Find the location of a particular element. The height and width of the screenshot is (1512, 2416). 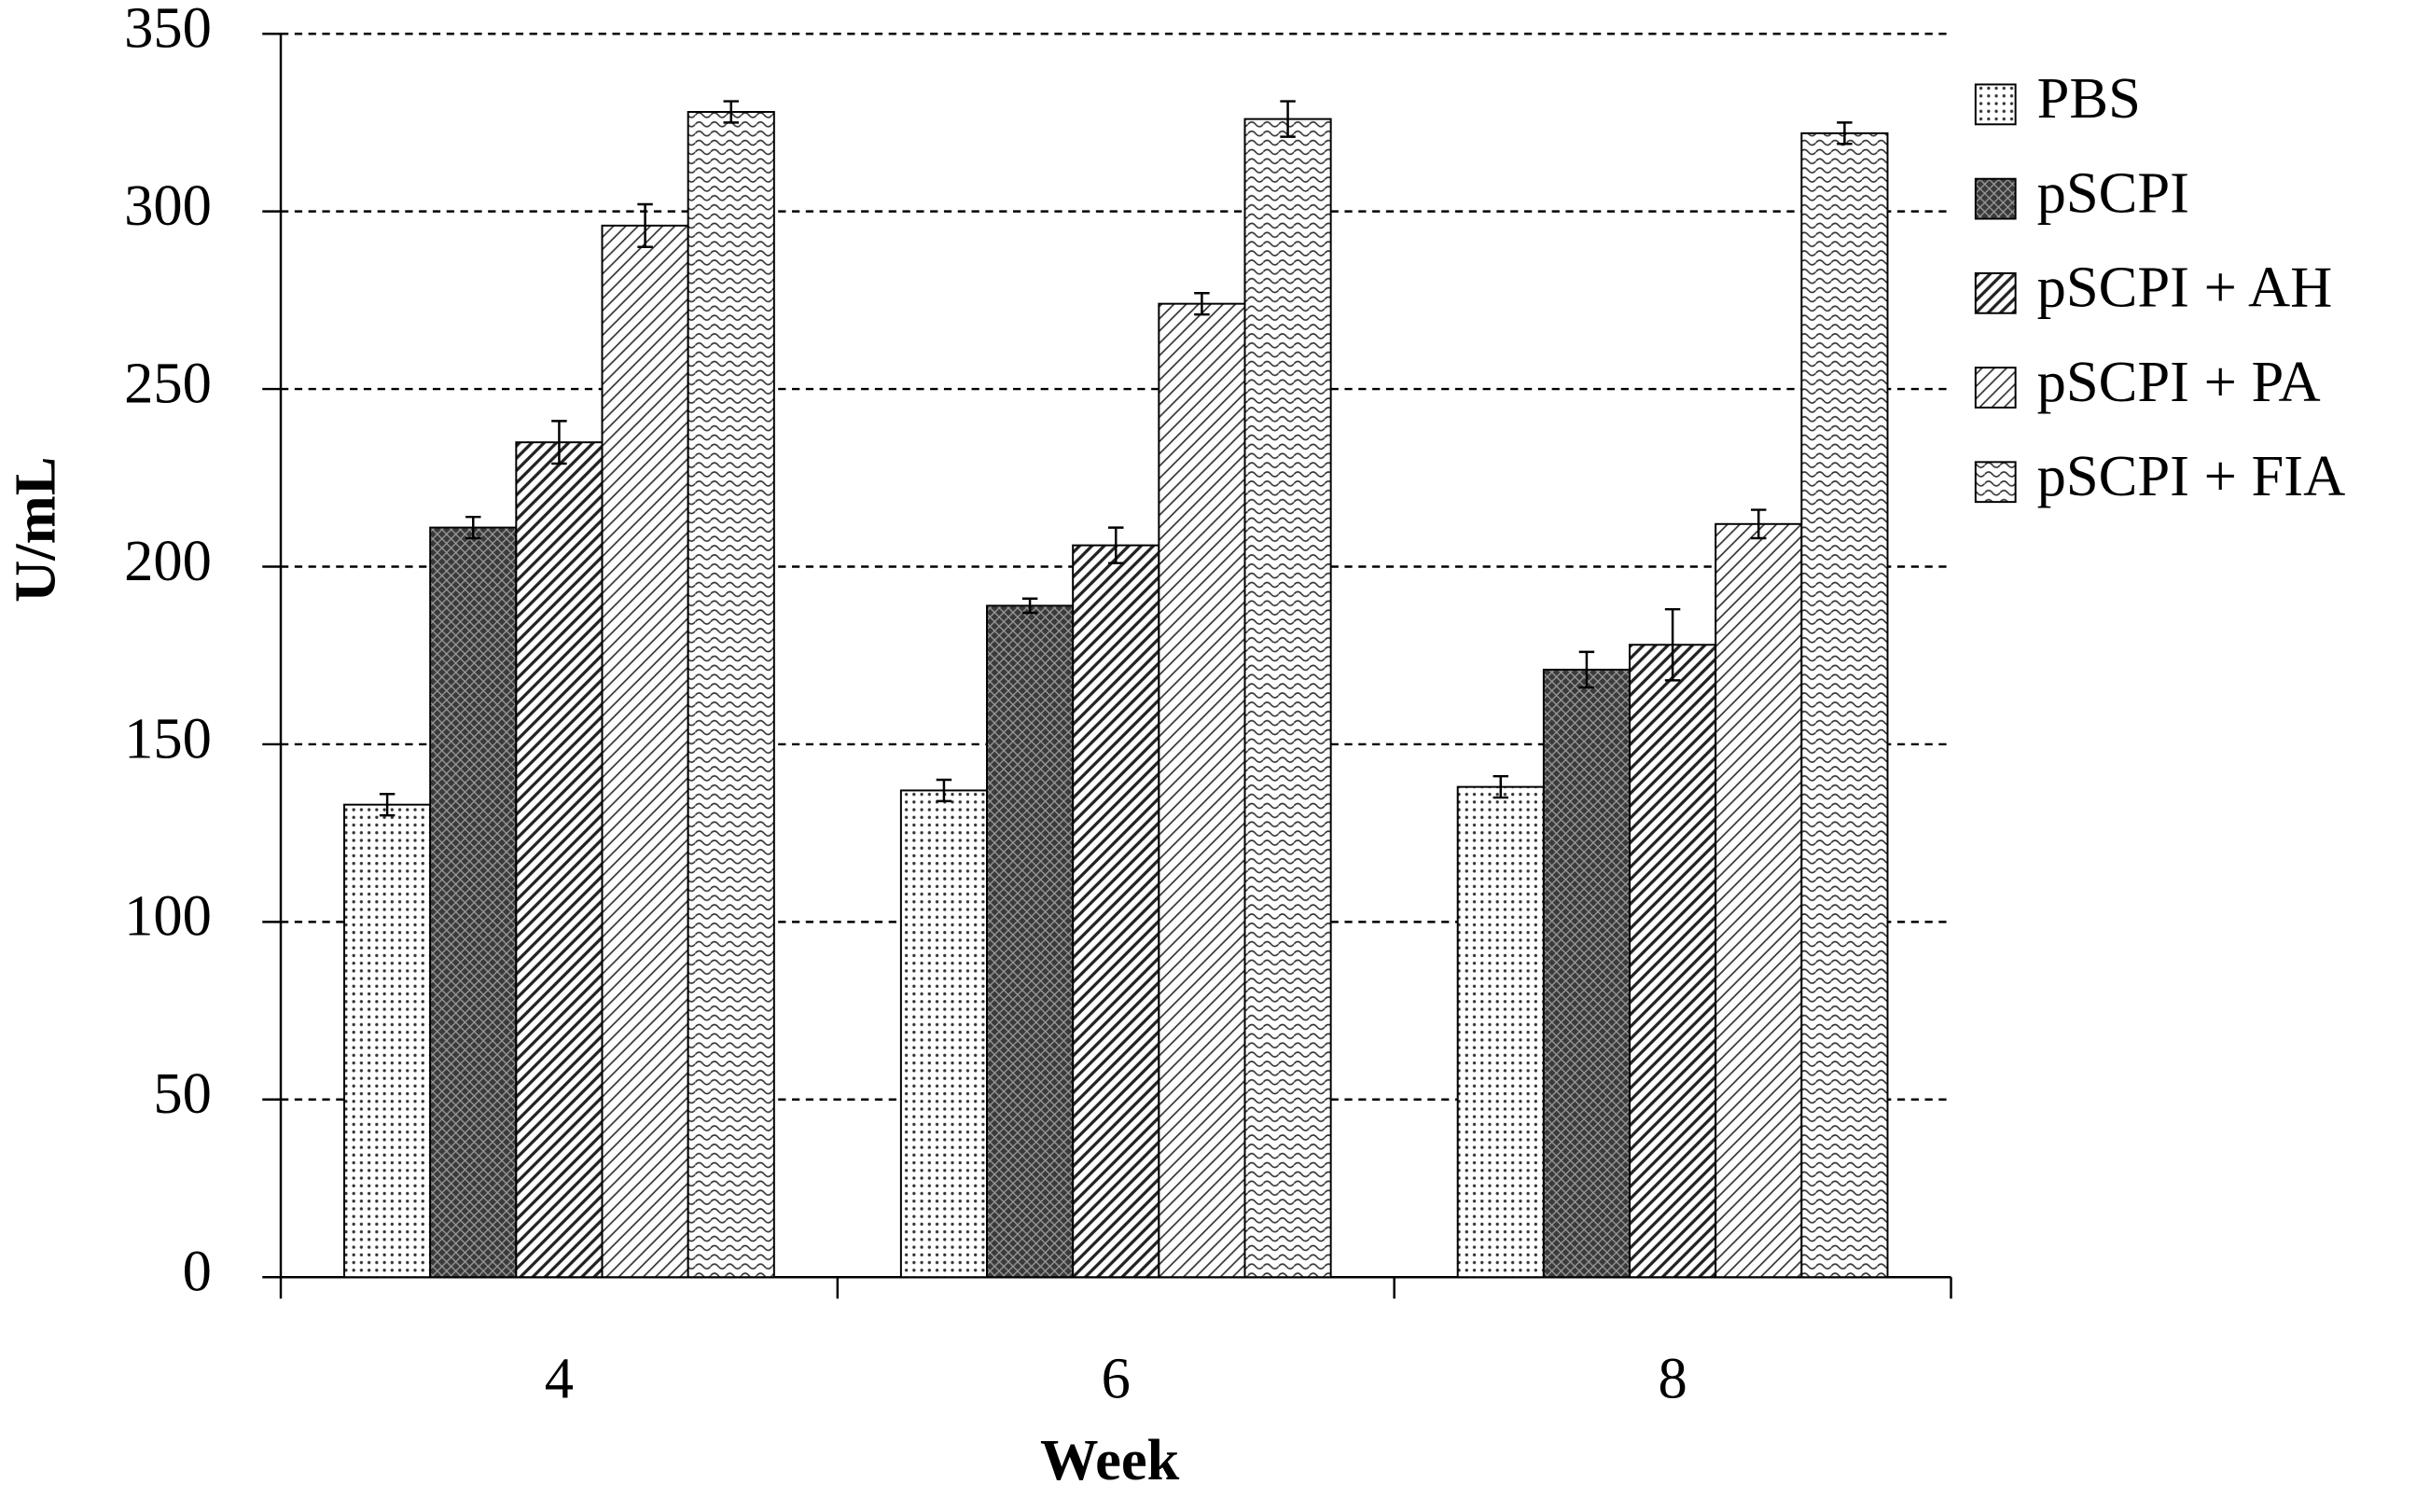

legend-label: pSCPI + FIA is located at coordinates (2191, 475).